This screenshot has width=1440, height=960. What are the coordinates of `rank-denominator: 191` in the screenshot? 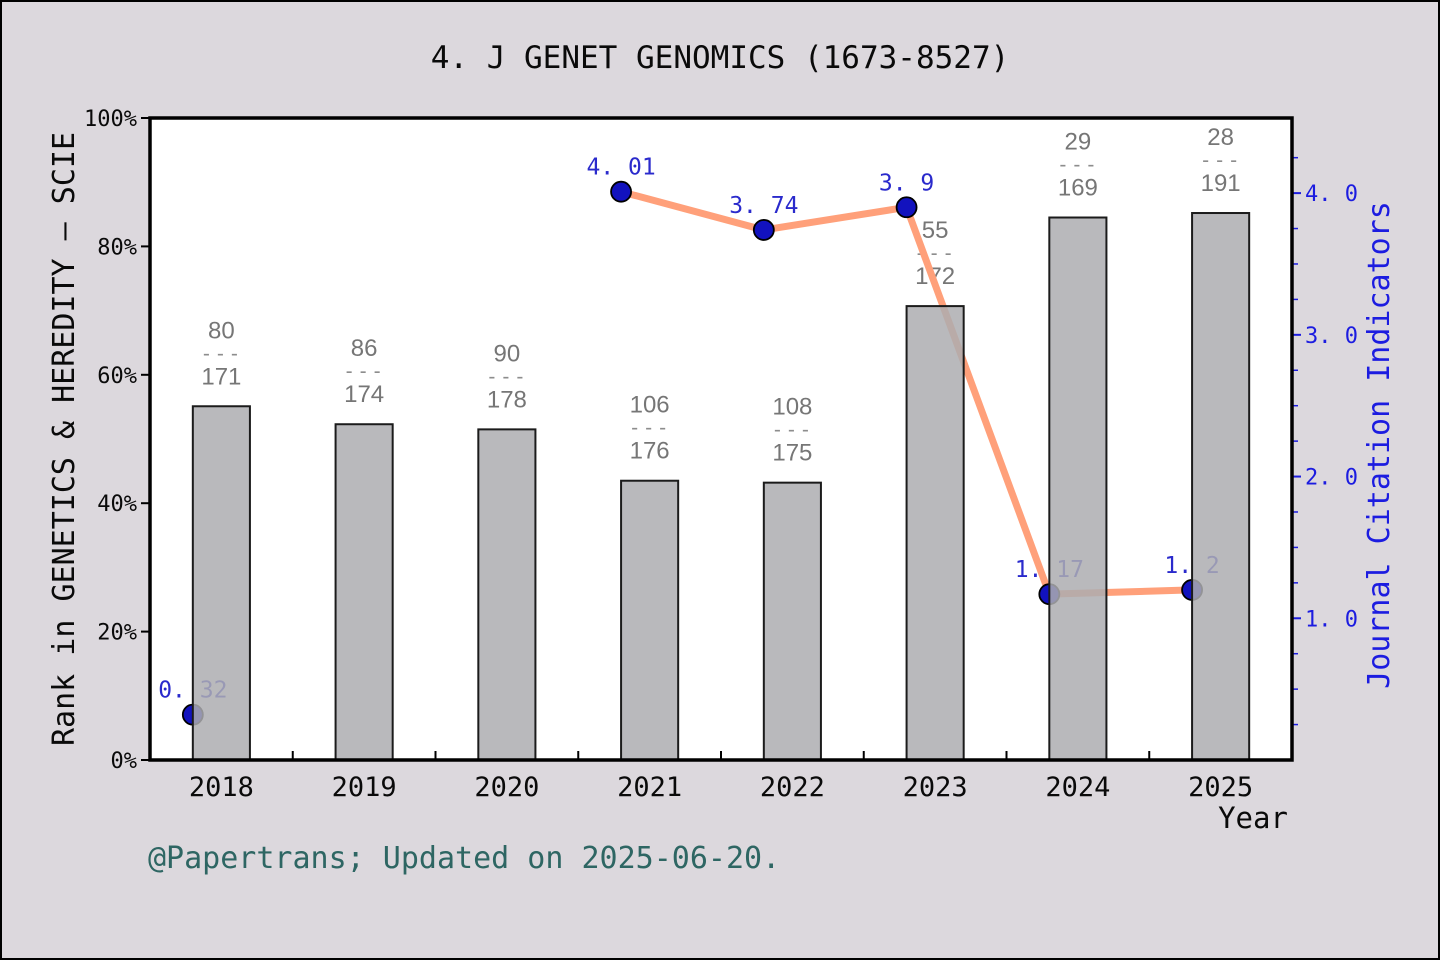 It's located at (1221, 183).